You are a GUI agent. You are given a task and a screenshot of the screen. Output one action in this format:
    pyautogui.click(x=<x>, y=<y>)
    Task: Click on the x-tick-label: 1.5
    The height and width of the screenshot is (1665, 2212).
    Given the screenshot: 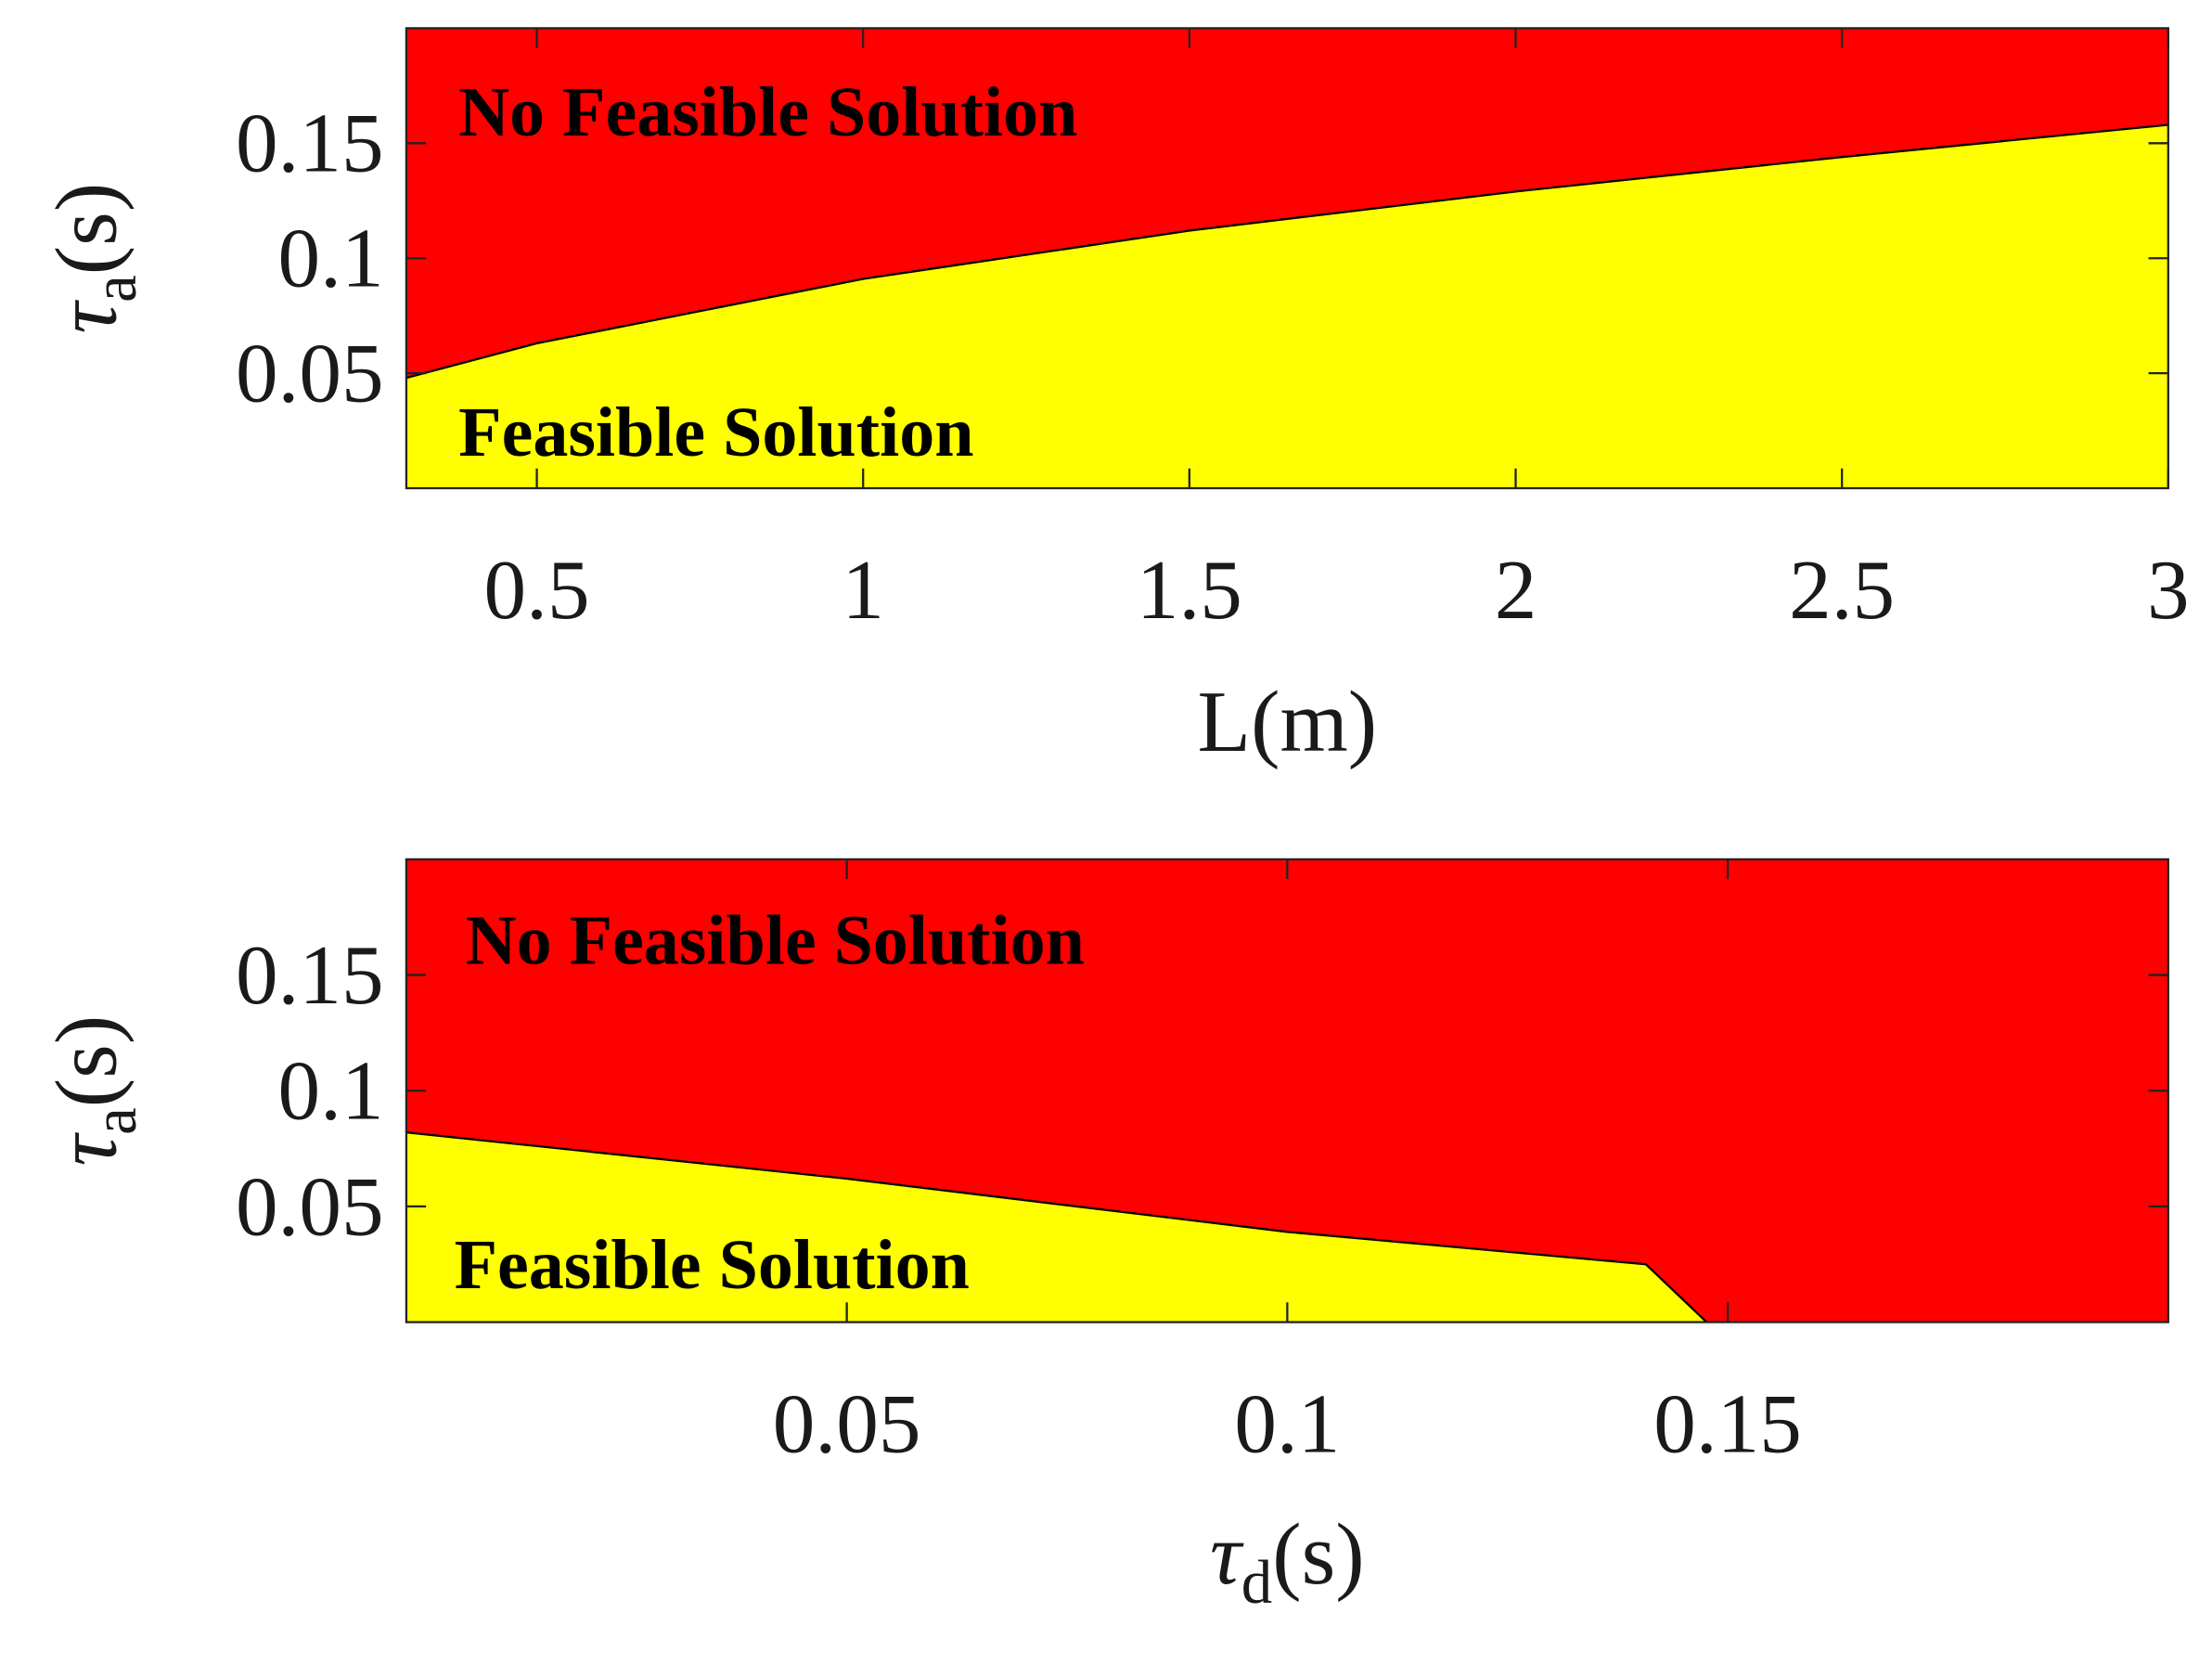 What is the action you would take?
    pyautogui.click(x=1189, y=590)
    